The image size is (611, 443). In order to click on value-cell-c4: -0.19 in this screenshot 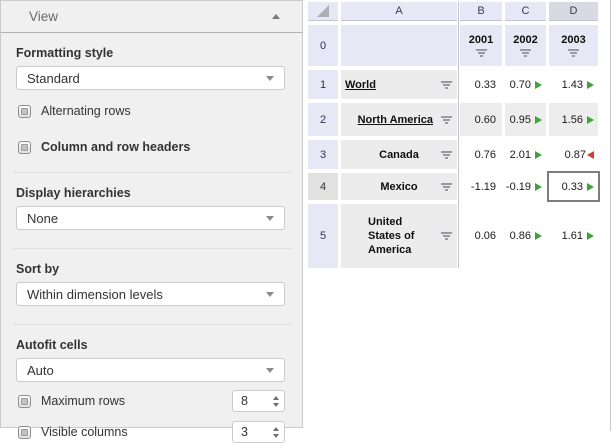, I will do `click(525, 186)`.